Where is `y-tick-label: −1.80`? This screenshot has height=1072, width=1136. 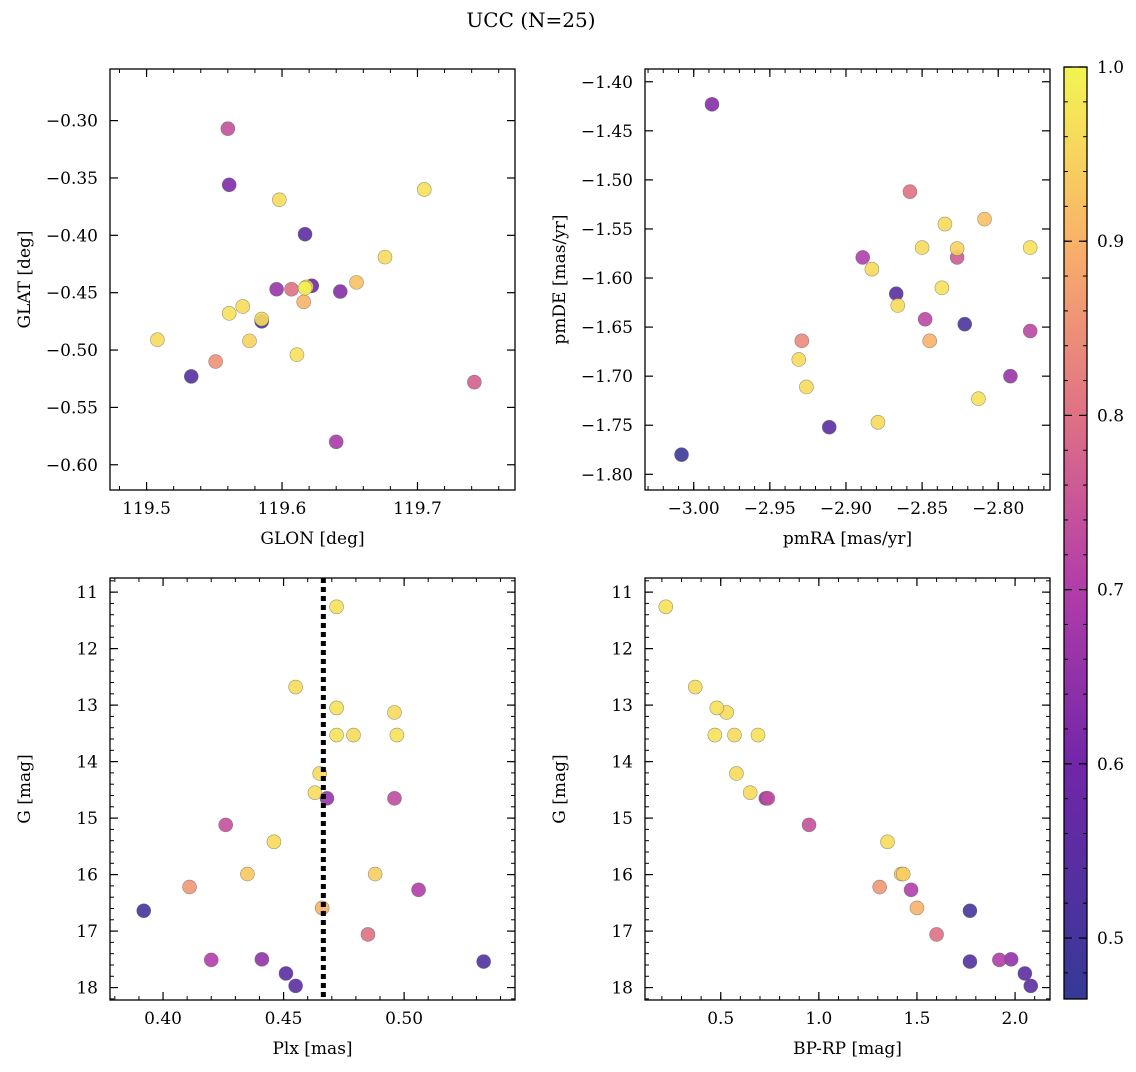 y-tick-label: −1.80 is located at coordinates (607, 475).